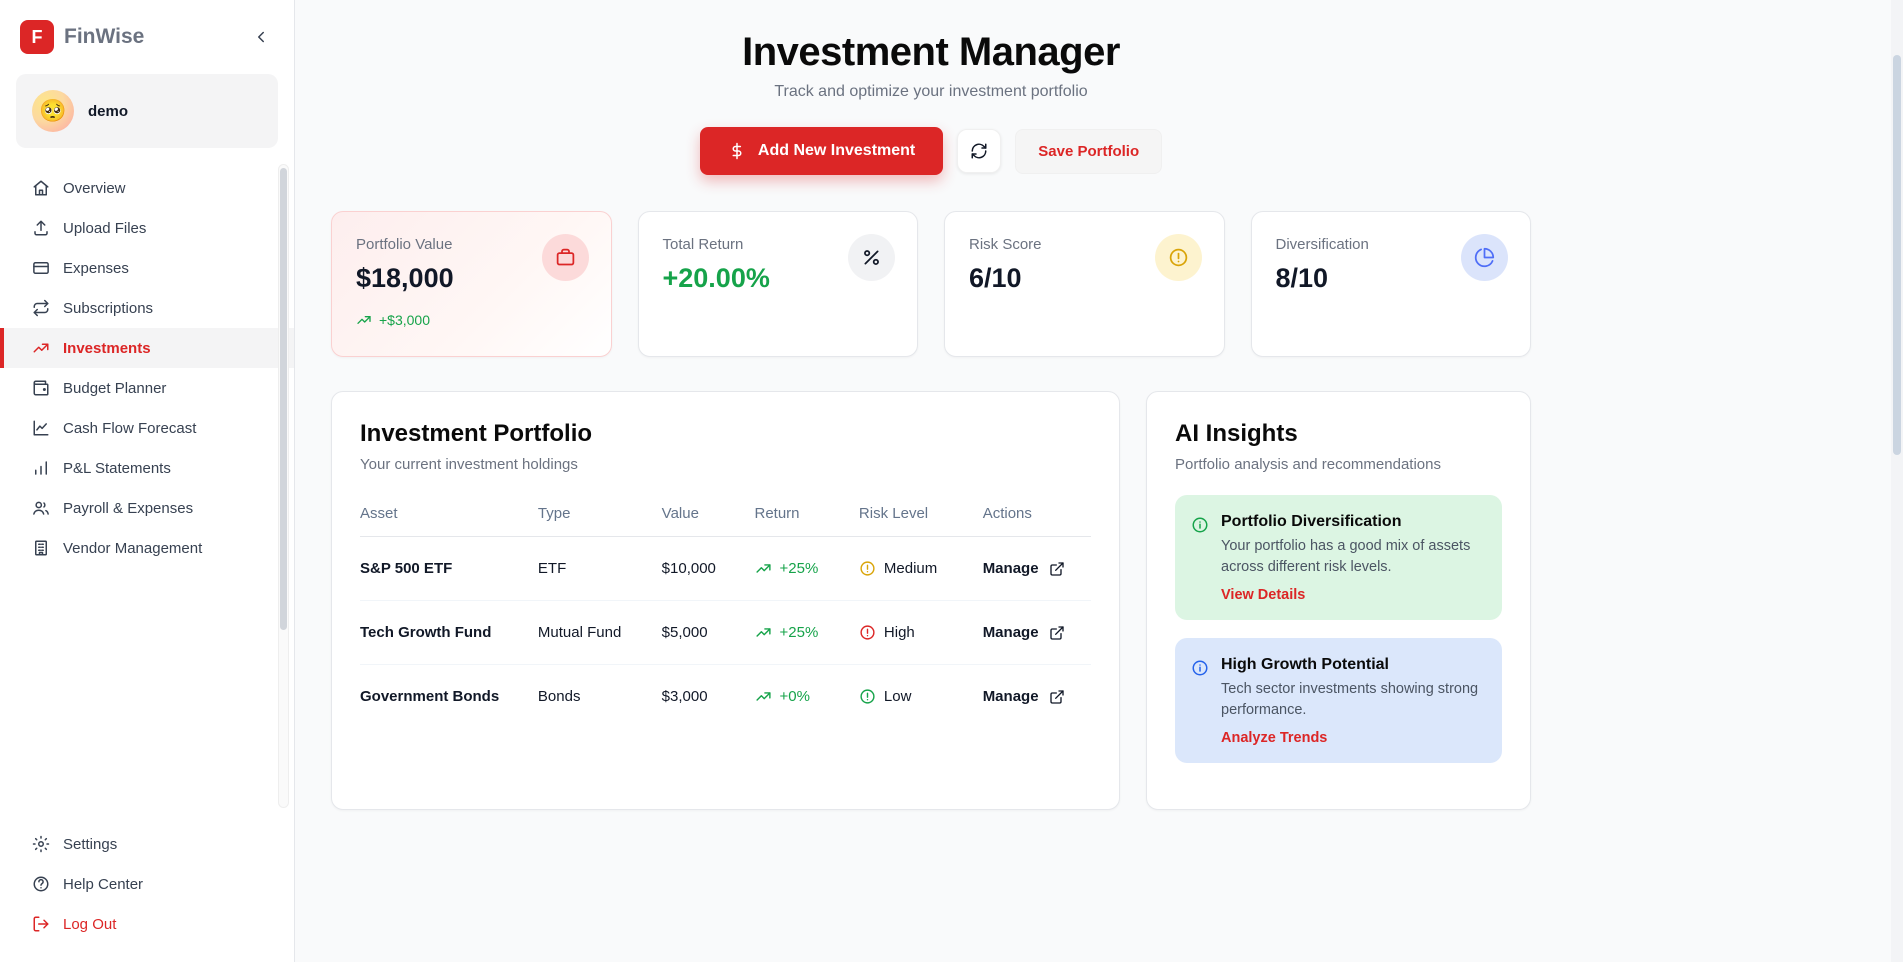  Describe the element at coordinates (41, 268) in the screenshot. I see `credit-card-icon` at that location.